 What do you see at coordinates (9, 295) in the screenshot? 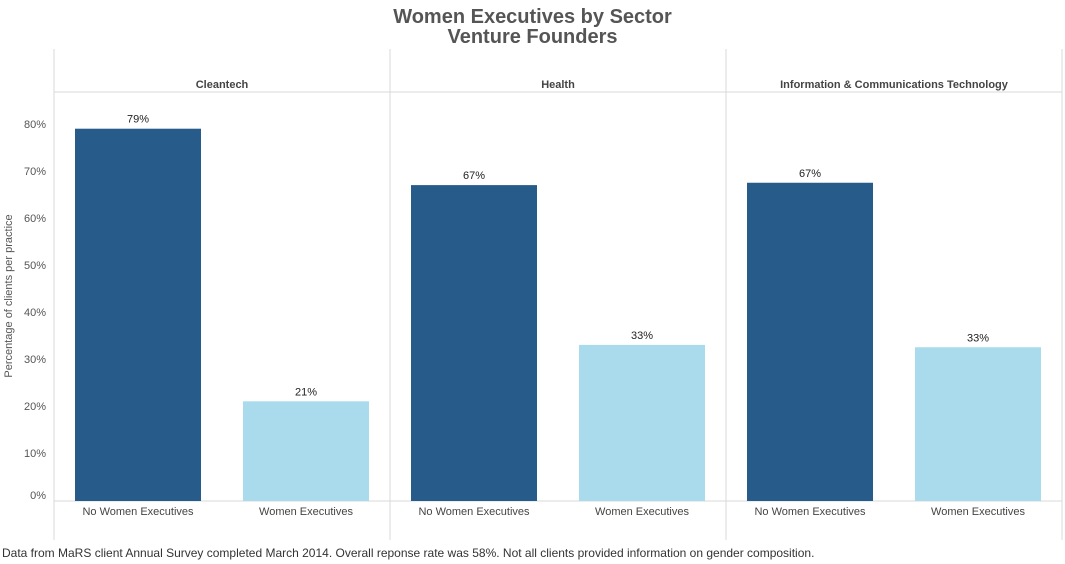
I see `y-axis-title: Percentage of clients per practice` at bounding box center [9, 295].